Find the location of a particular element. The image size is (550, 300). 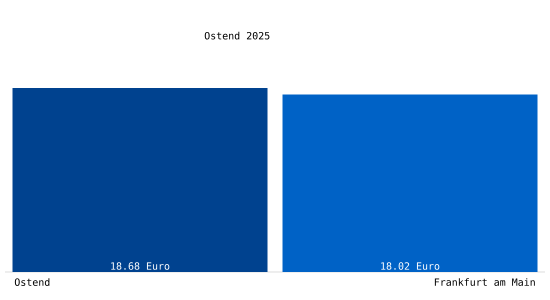

chart-title: Ostend 2025 is located at coordinates (237, 36).